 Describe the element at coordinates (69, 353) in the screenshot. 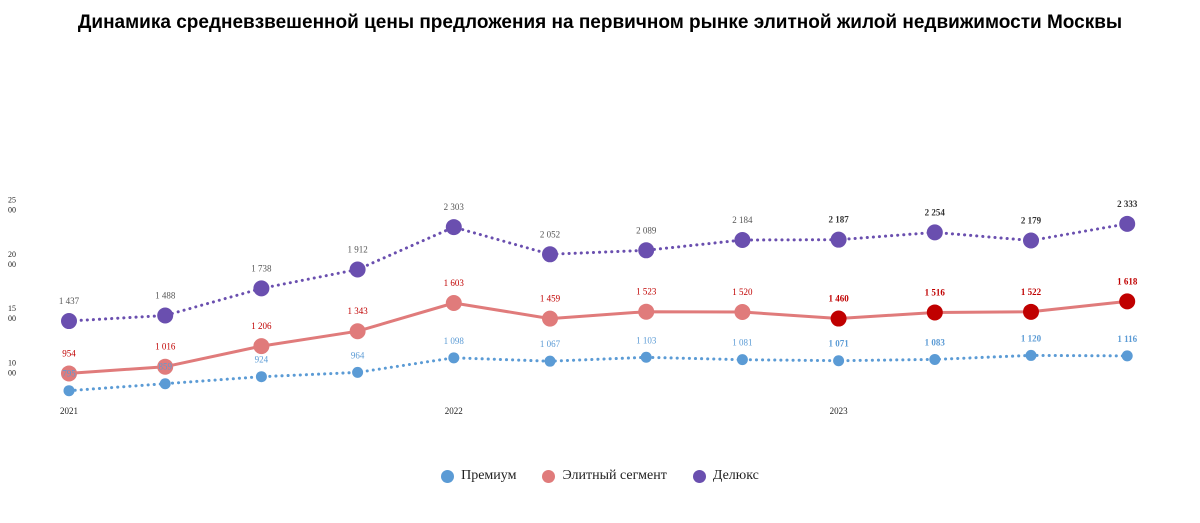

I see `data-label: 954` at that location.